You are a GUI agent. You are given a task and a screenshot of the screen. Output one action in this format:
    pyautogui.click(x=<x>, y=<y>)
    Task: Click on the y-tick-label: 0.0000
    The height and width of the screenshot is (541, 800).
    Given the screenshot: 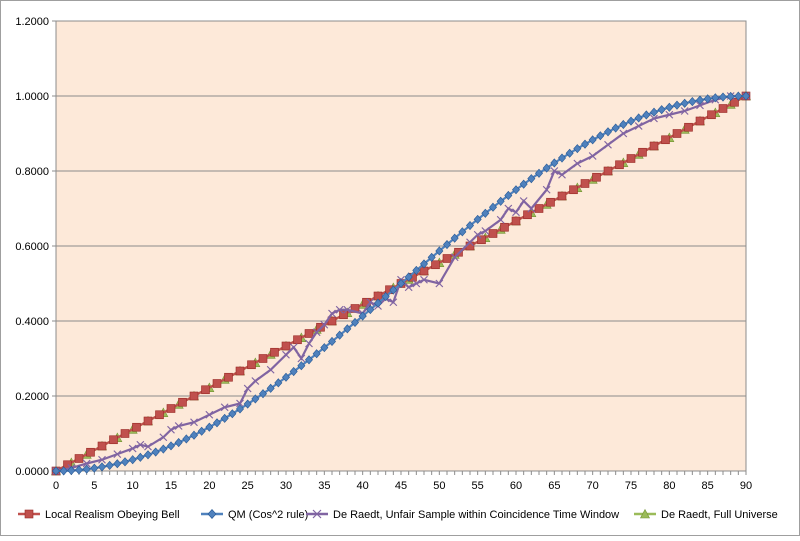 What is the action you would take?
    pyautogui.click(x=32, y=472)
    